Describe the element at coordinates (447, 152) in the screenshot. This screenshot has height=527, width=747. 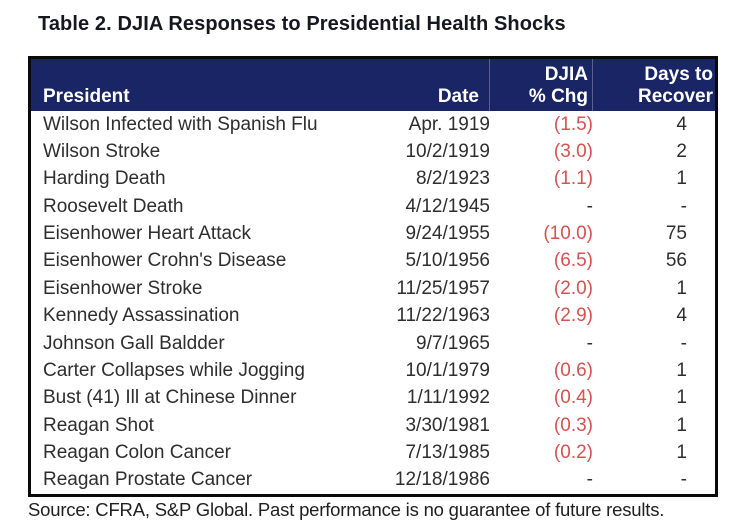
I see `cell-date: 10/2/1919` at that location.